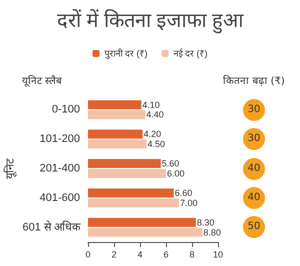 The image size is (300, 266). I want to click on data-label: 6.60, so click(183, 193).